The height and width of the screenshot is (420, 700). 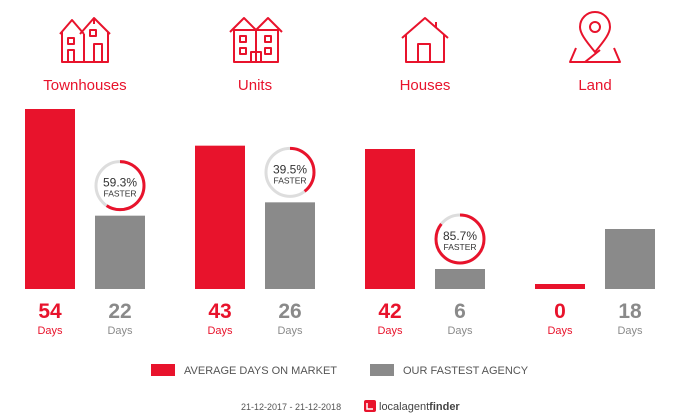 What do you see at coordinates (85, 40) in the screenshot?
I see `townhouse-icon` at bounding box center [85, 40].